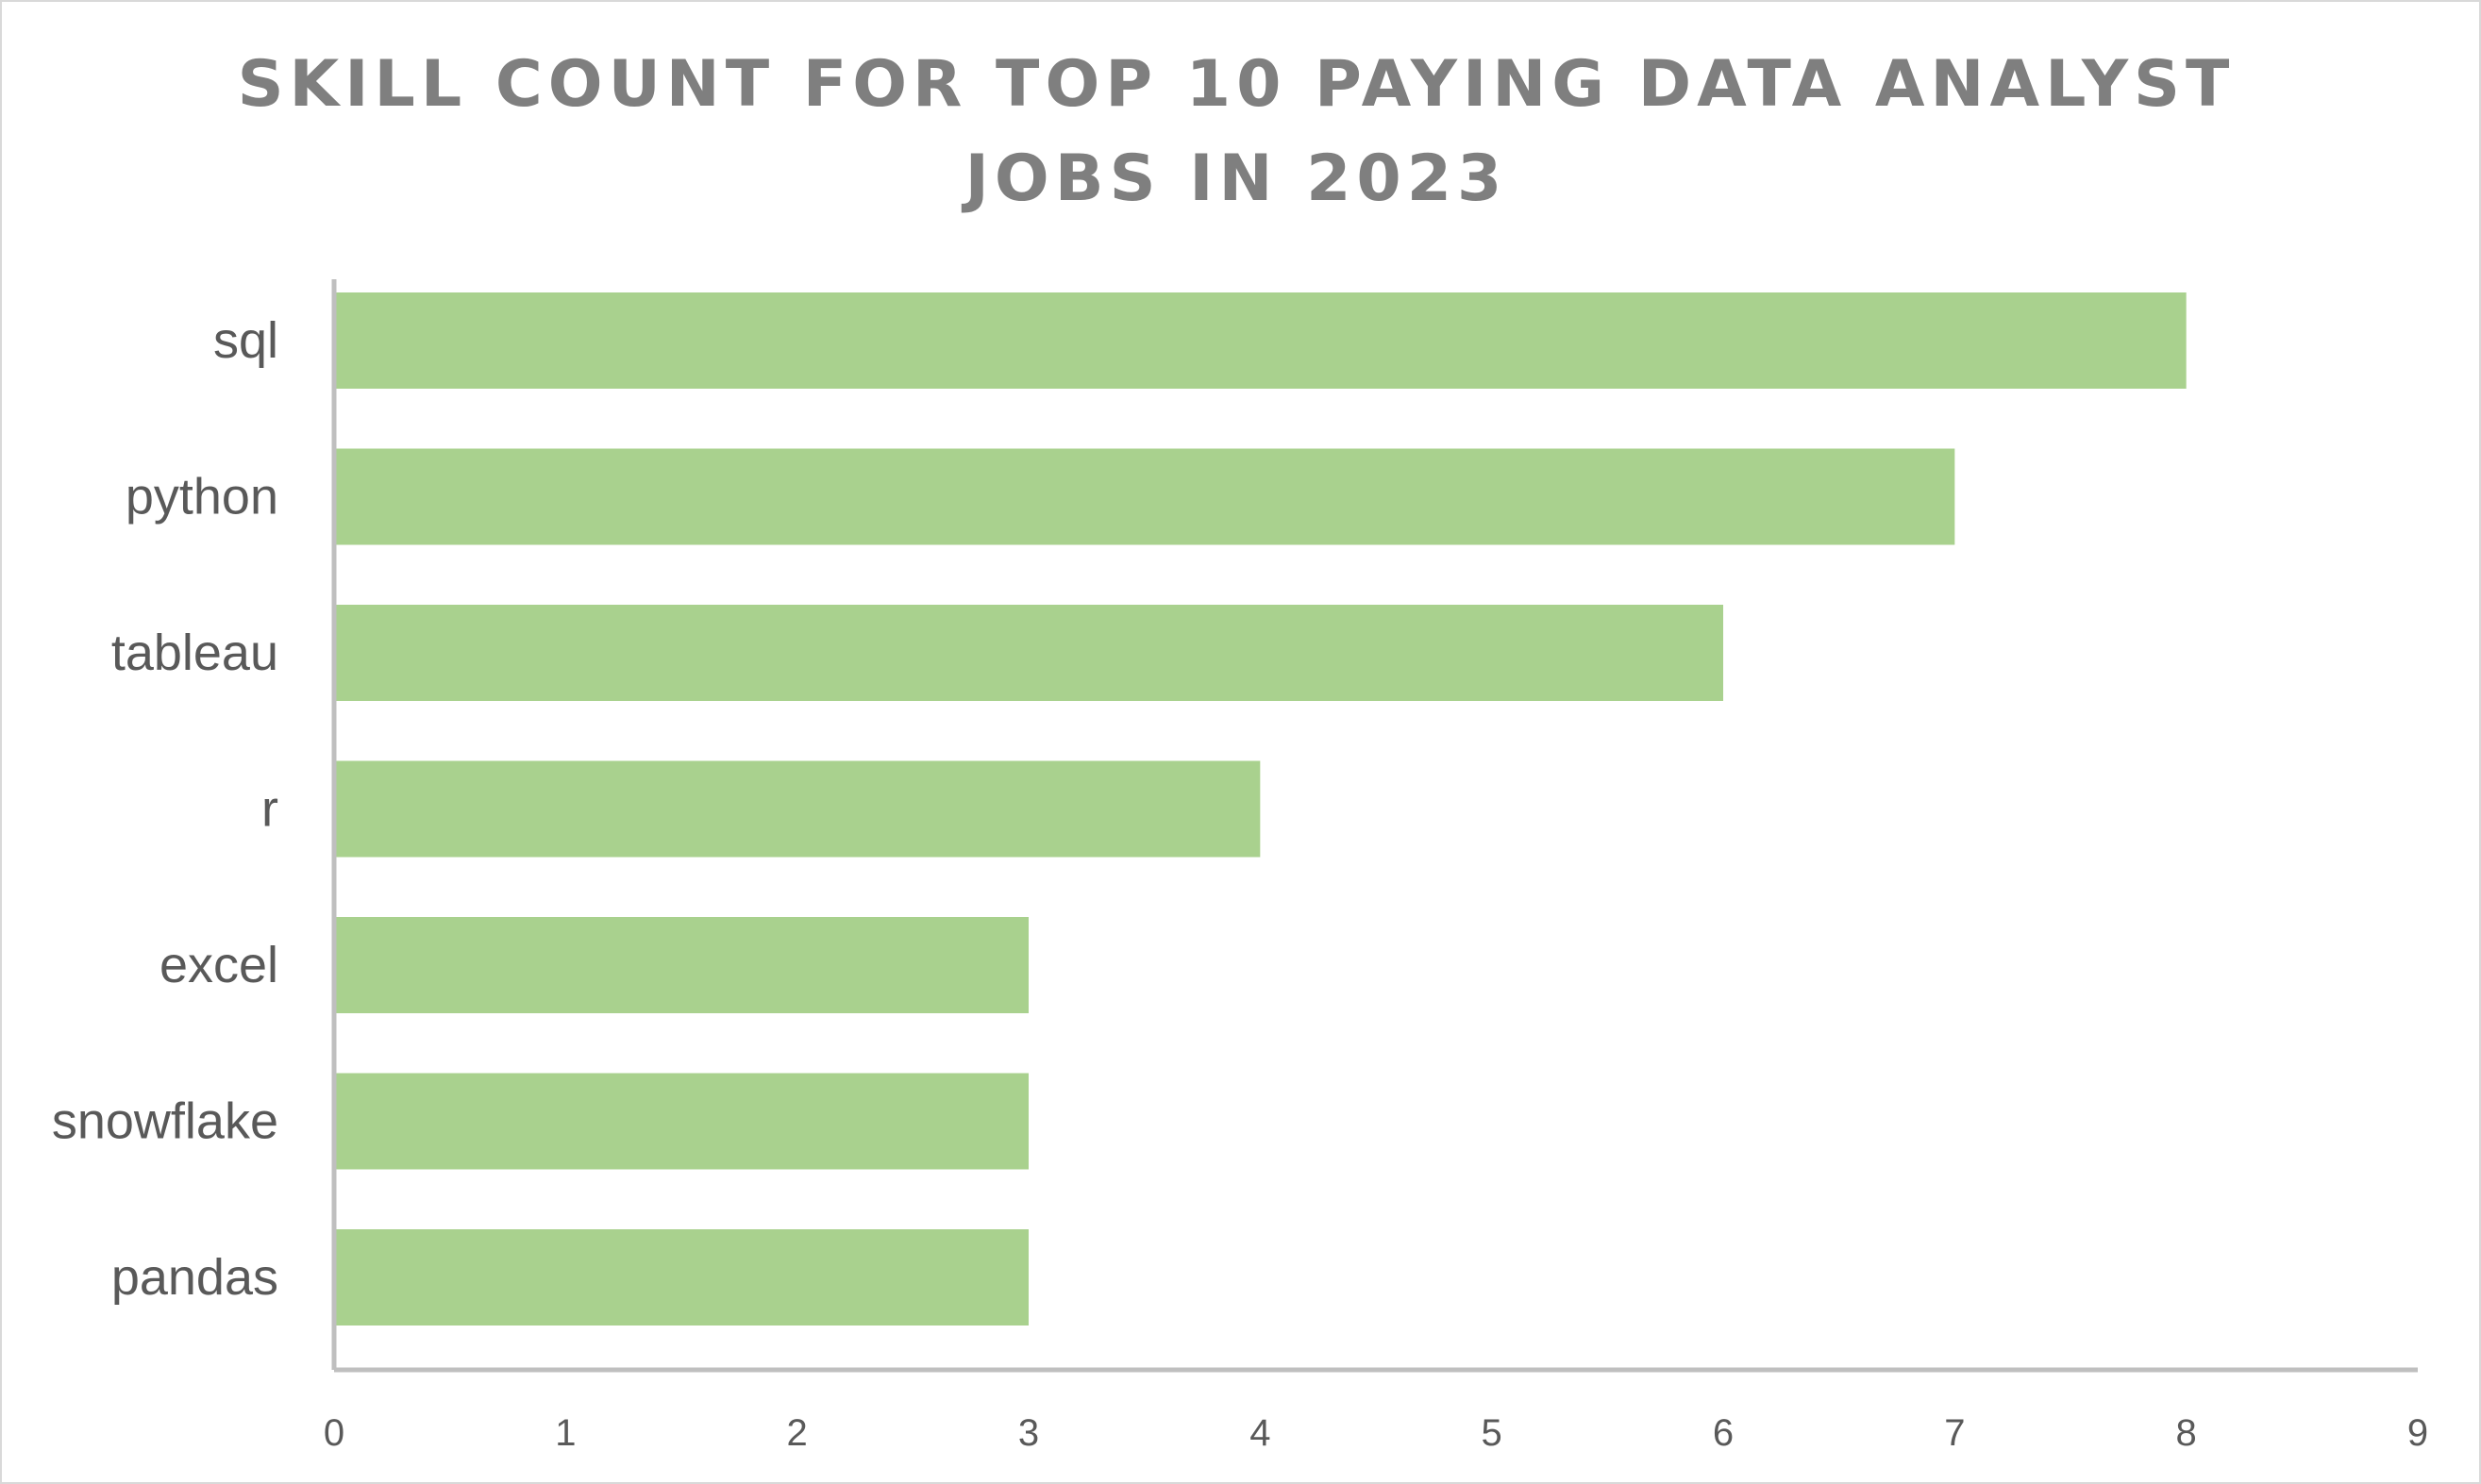 The image size is (2481, 1484). Describe the element at coordinates (682, 1277) in the screenshot. I see `bar-pandas` at that location.